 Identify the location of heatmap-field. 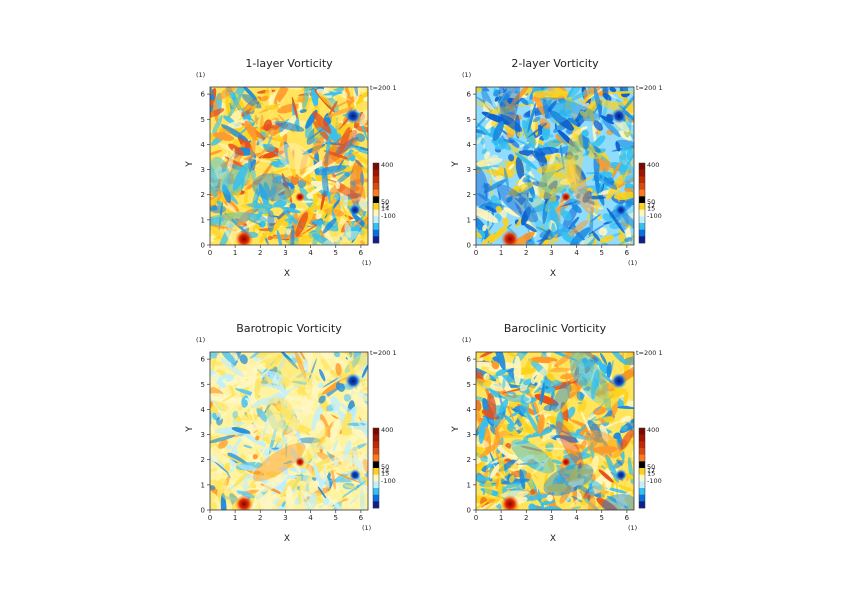
(555, 166).